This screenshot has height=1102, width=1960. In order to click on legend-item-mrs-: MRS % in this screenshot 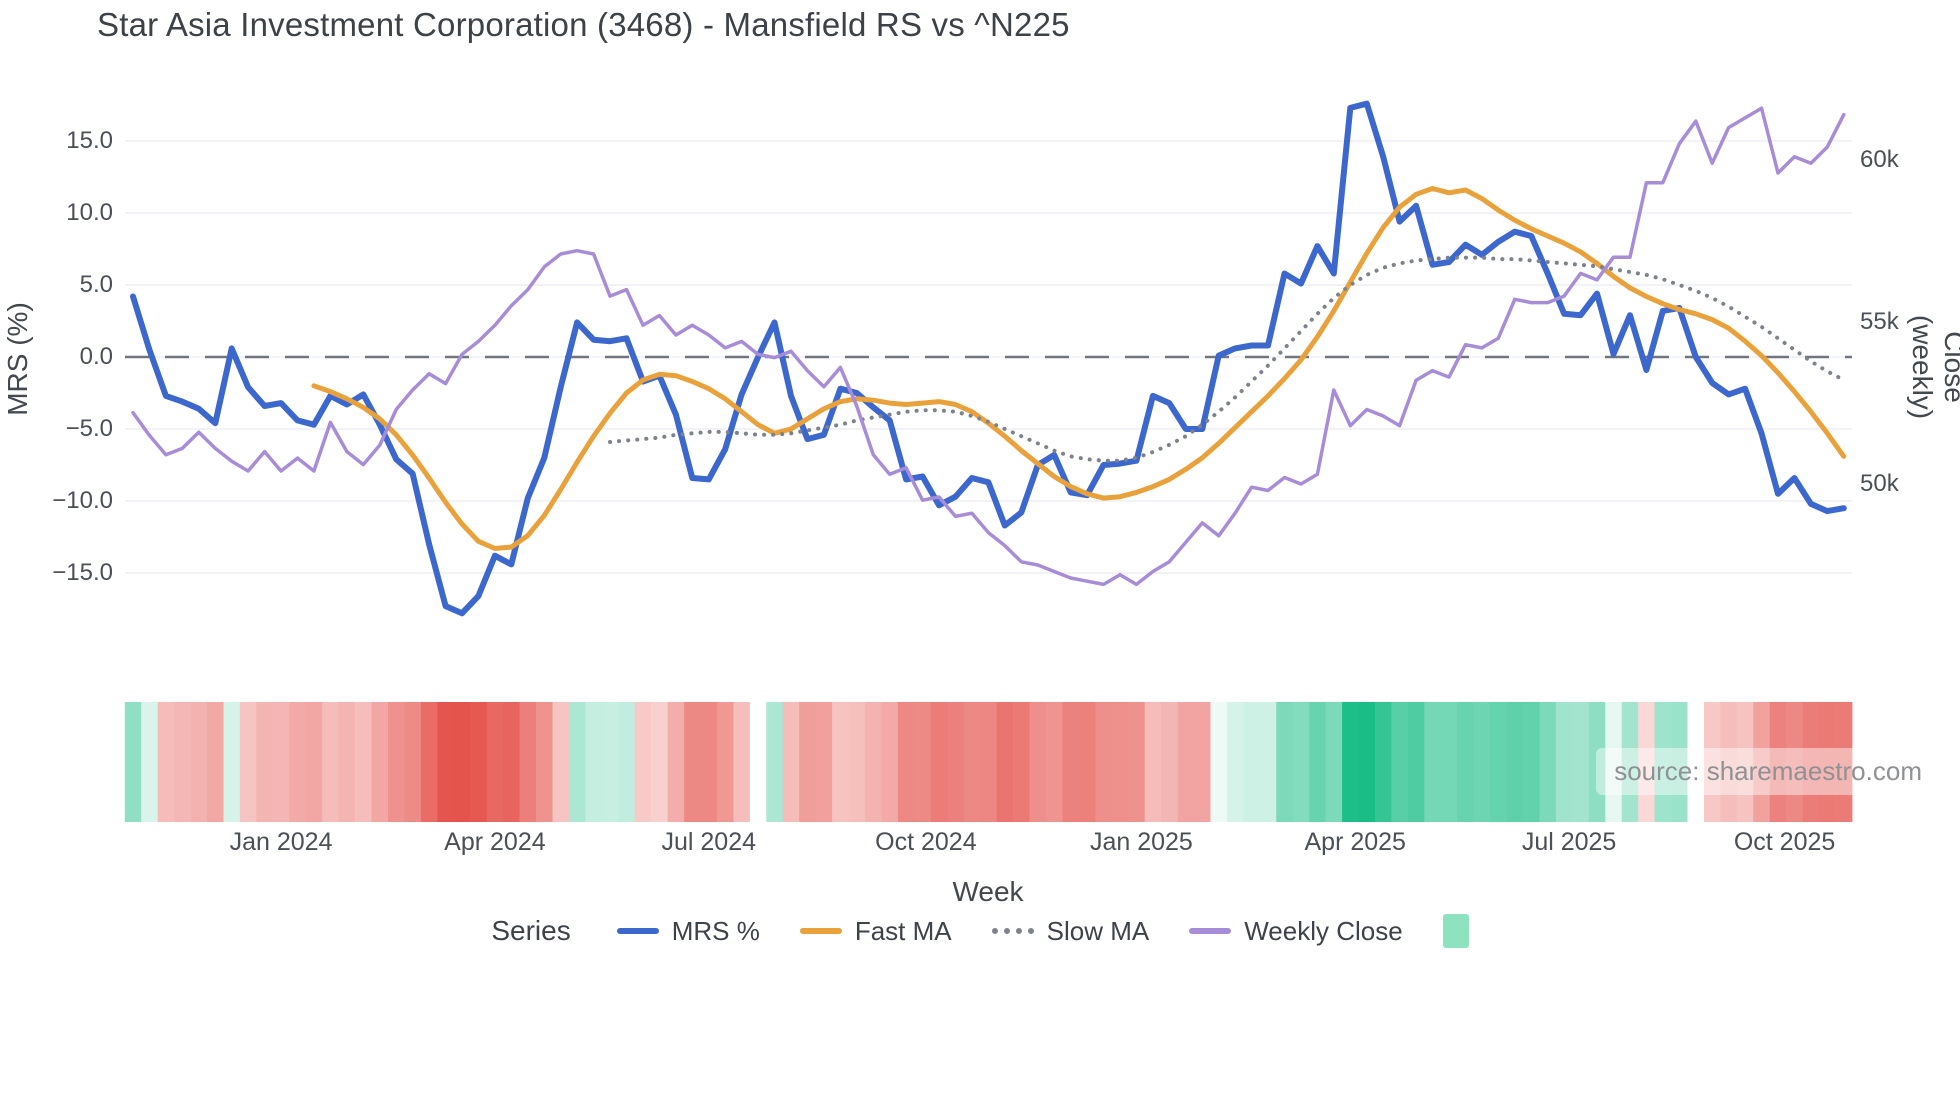, I will do `click(688, 931)`.